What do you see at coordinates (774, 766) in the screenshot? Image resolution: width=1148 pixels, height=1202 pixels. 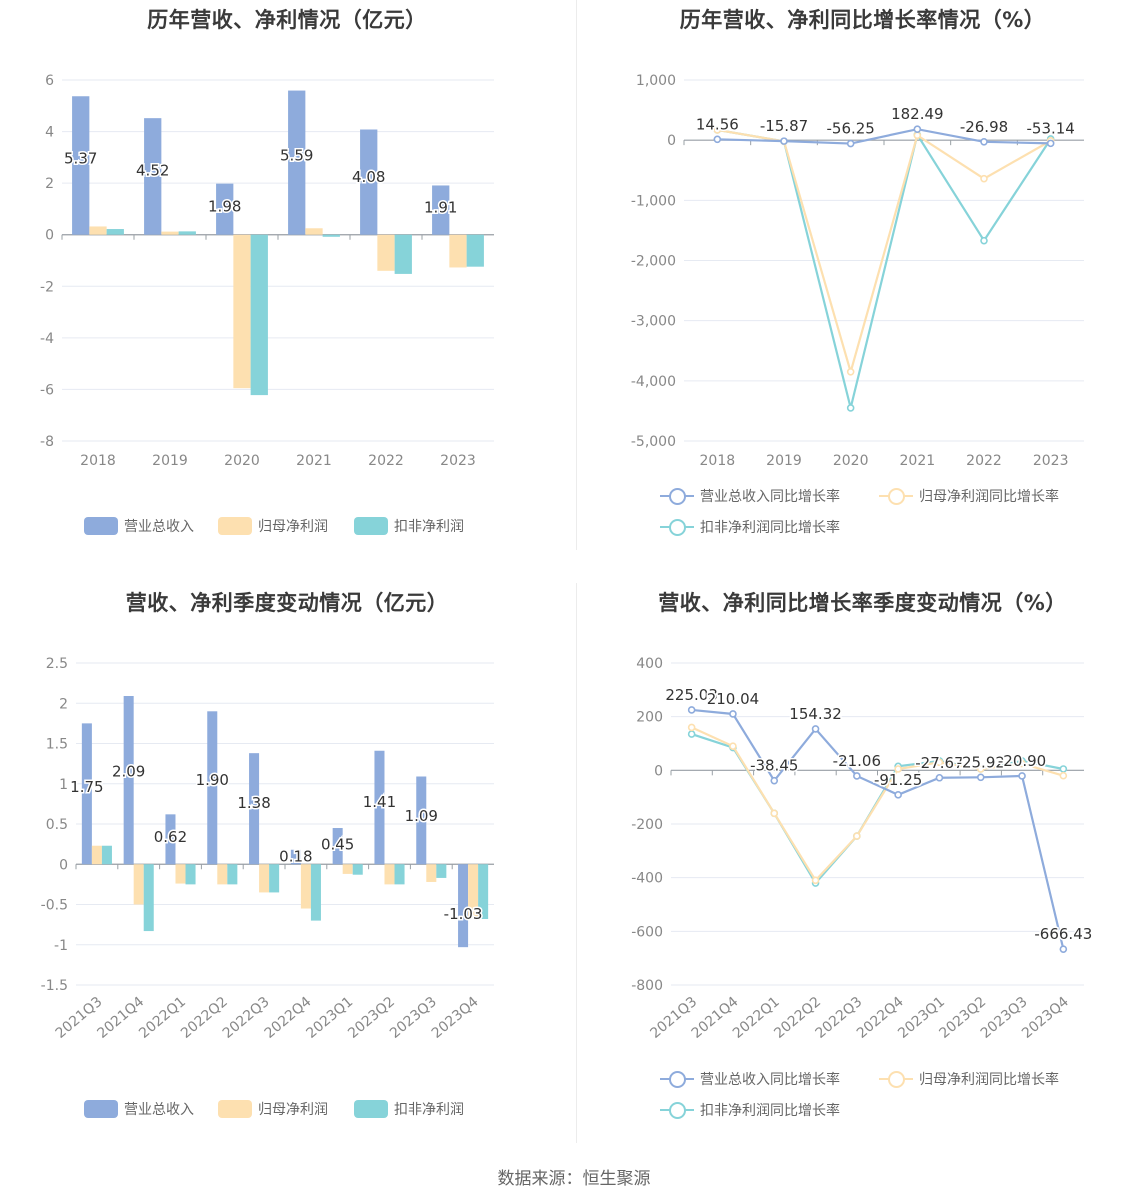 I see `data-label: -38.45` at bounding box center [774, 766].